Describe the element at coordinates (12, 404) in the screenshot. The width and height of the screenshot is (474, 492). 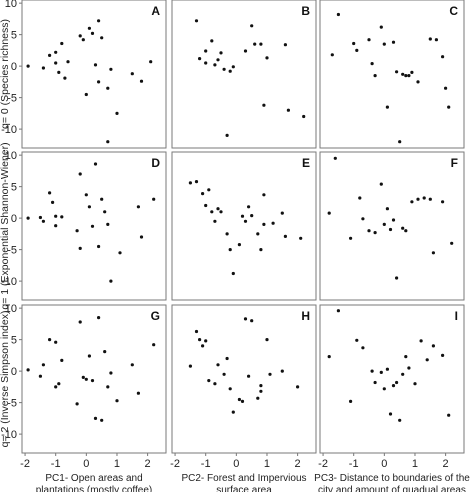
I see `y-tick-label: -5` at that location.